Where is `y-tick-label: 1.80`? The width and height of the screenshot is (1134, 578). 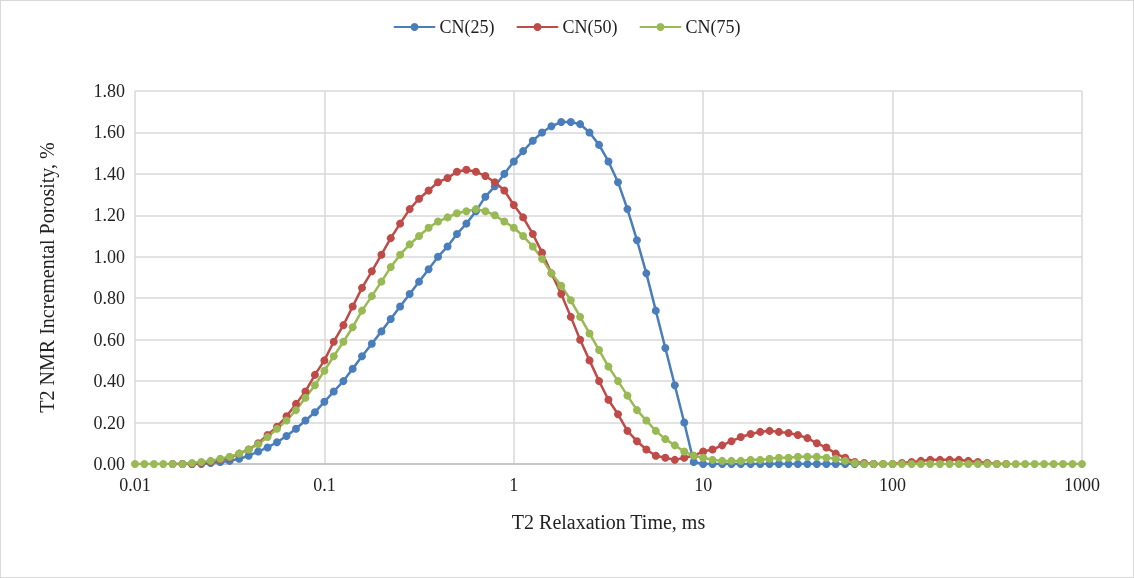 y-tick-label: 1.80 is located at coordinates (109, 91).